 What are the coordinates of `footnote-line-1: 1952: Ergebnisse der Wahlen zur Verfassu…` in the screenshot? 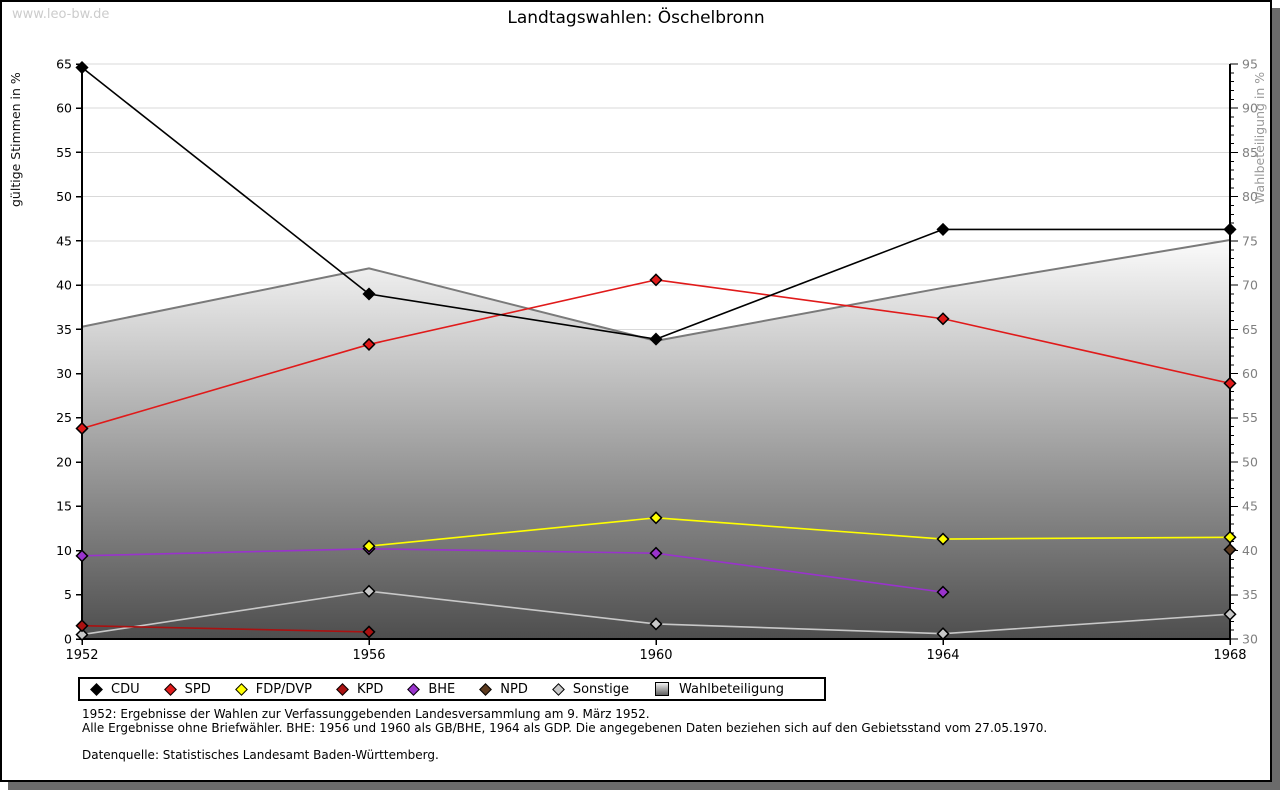 It's located at (366, 714).